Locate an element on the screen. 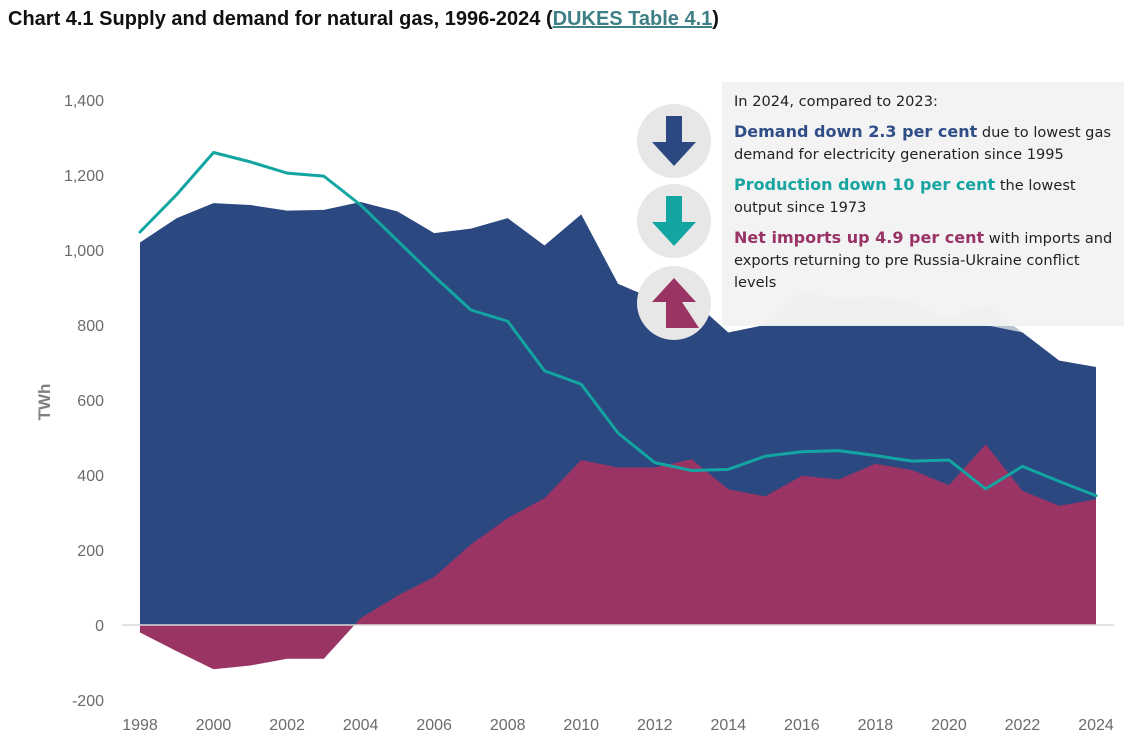 The height and width of the screenshot is (744, 1126). x-tick-label: 2024 is located at coordinates (1096, 725).